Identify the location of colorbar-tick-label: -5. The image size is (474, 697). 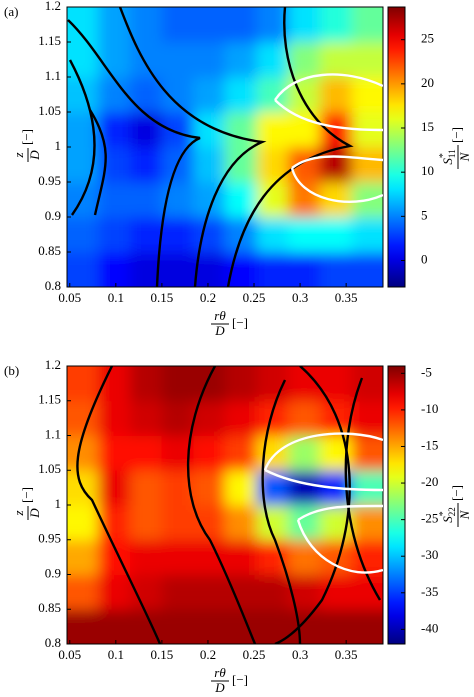
(426, 371).